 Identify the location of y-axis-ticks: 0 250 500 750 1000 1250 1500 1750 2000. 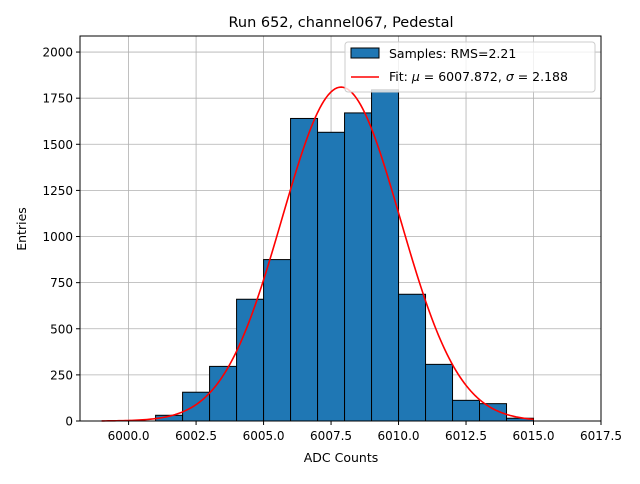
(61, 237).